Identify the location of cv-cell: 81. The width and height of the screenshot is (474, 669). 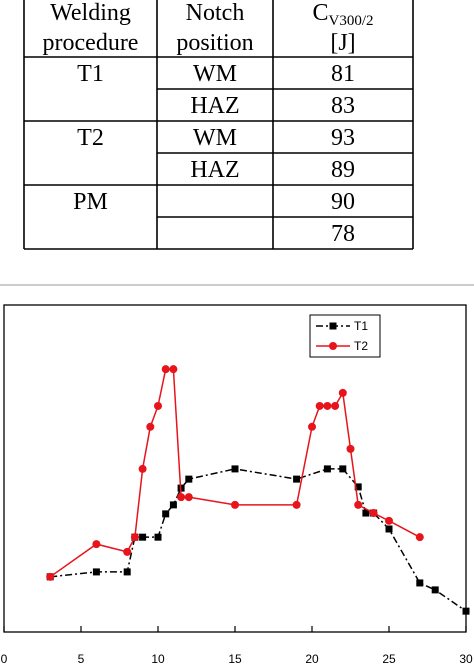
(343, 74).